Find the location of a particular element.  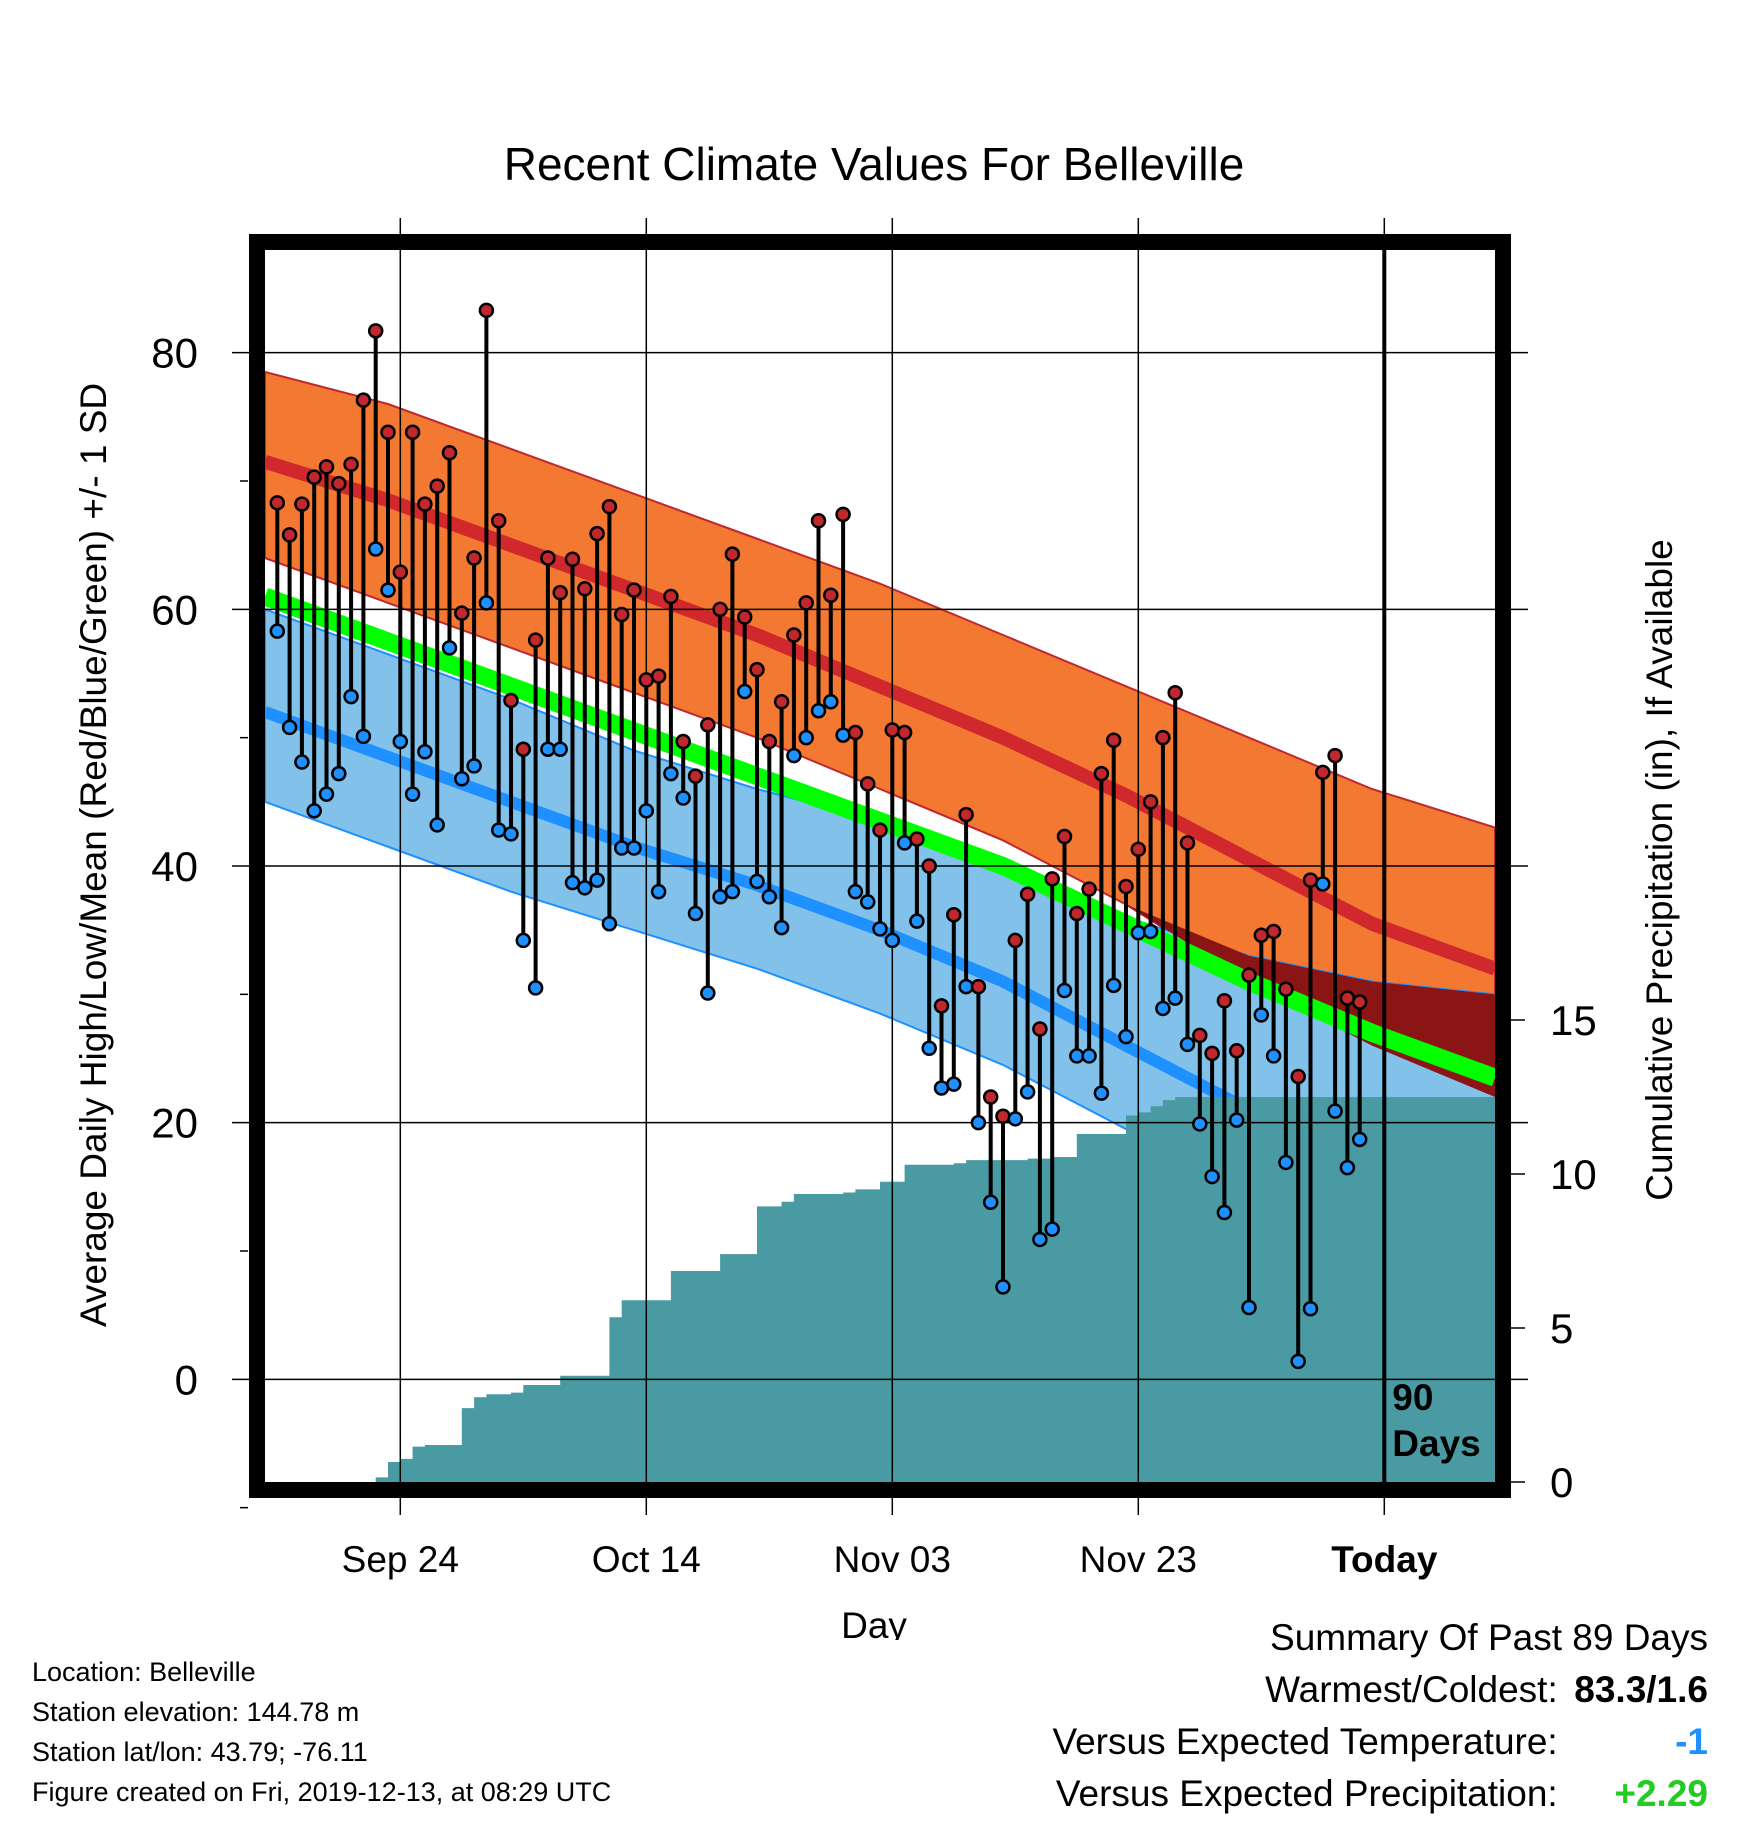

summary-temp-row: Versus Expected Temperature: -1 is located at coordinates (1380, 1742).